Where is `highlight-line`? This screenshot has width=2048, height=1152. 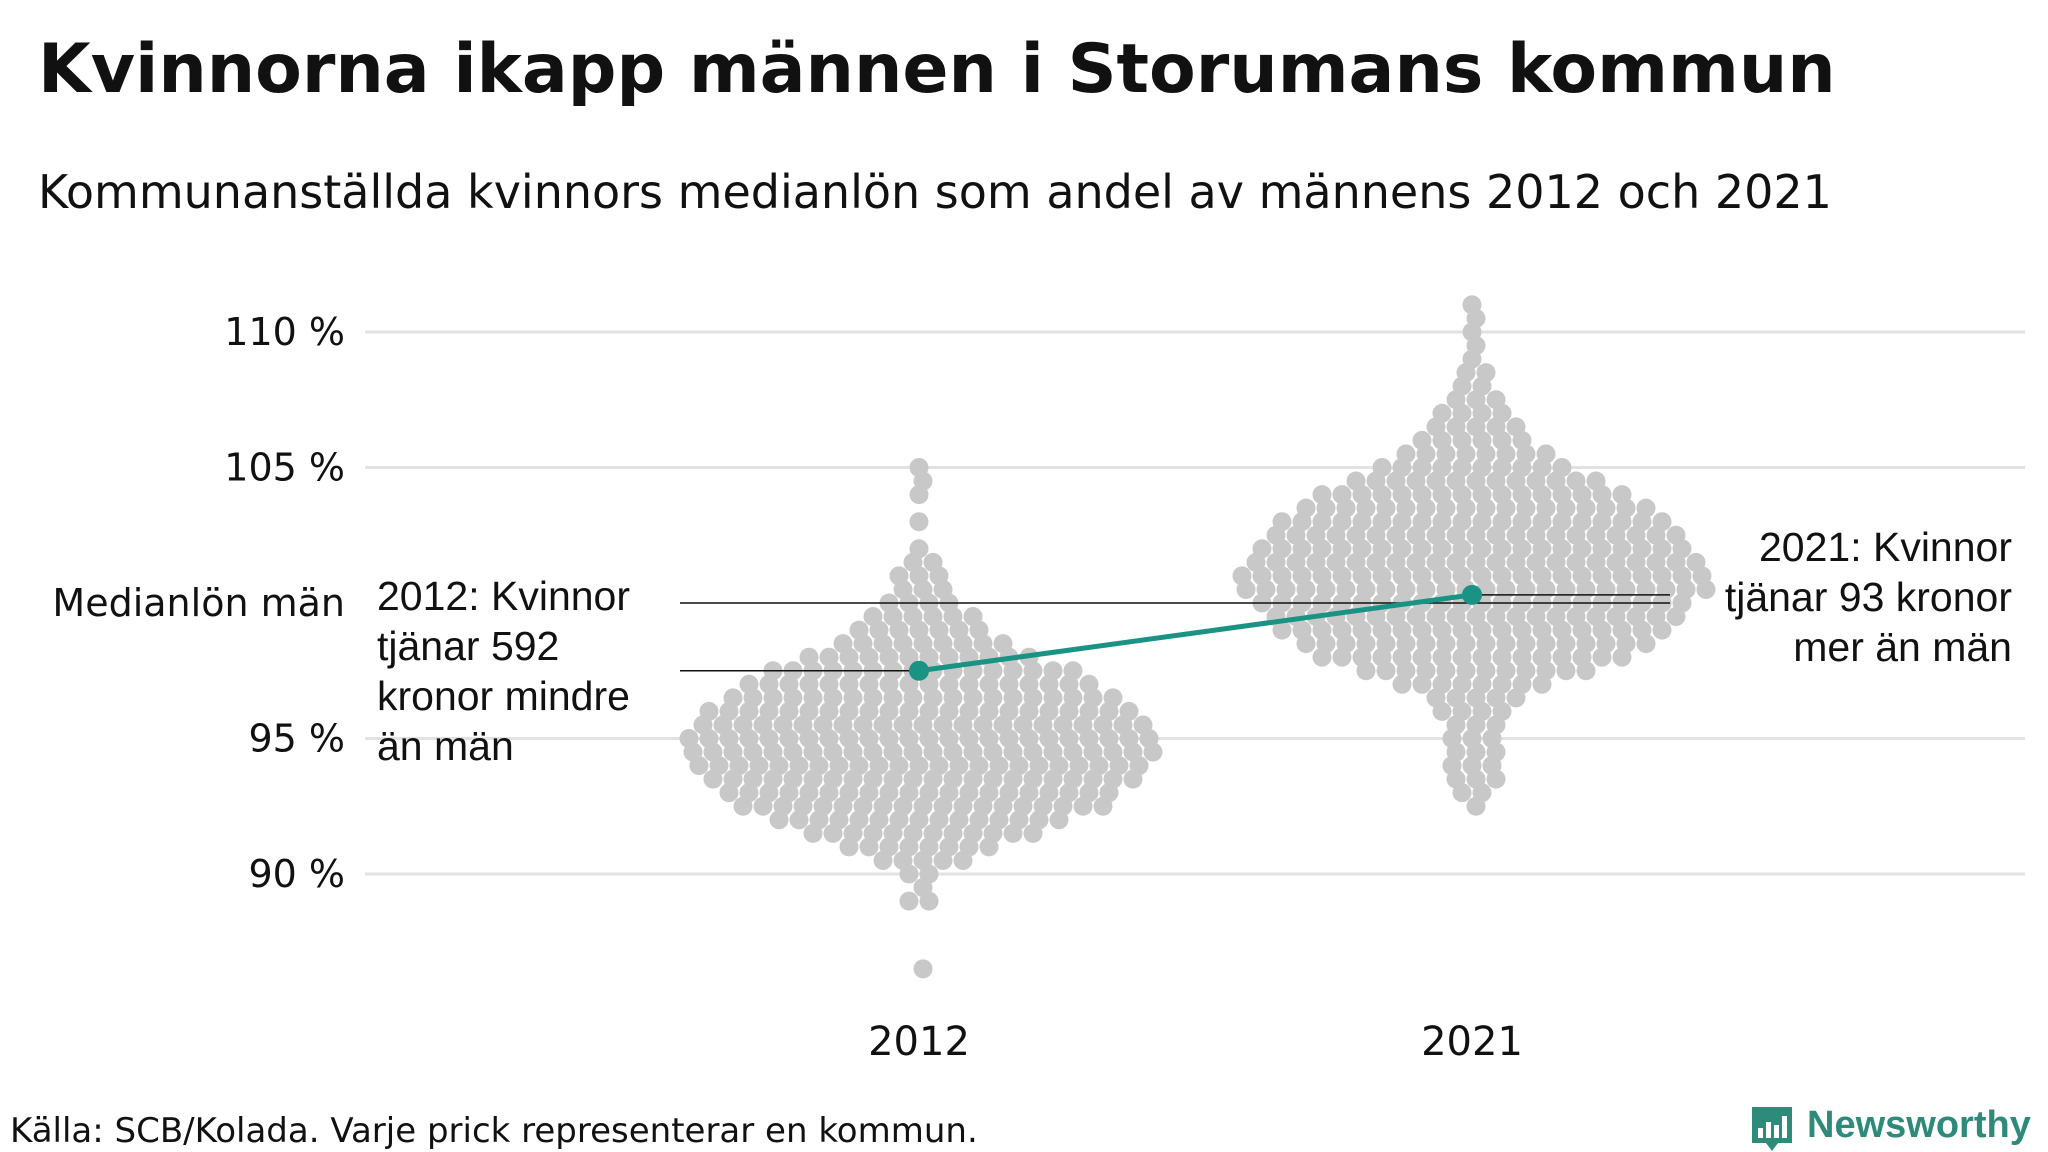
highlight-line is located at coordinates (1195, 633).